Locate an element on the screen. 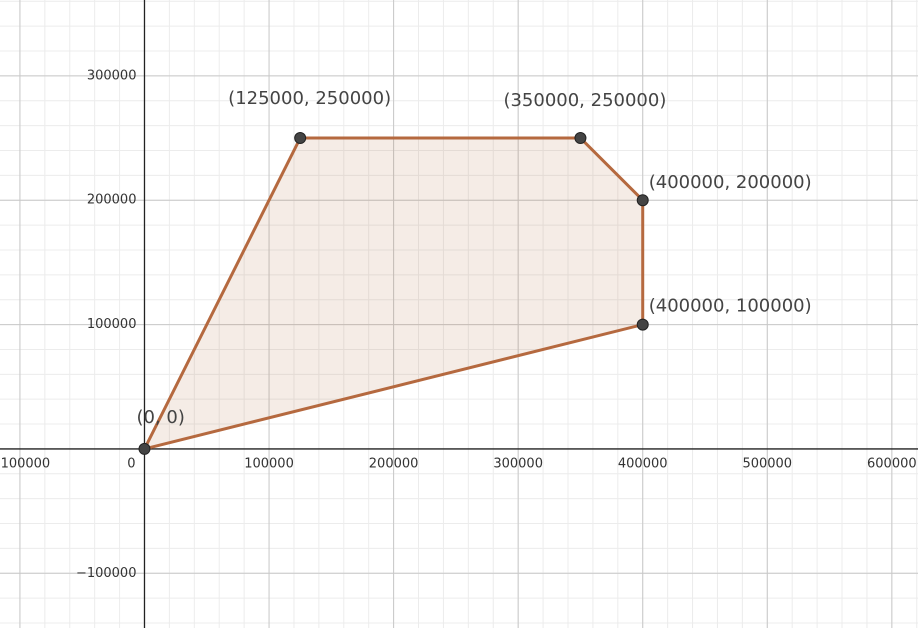  x-tick-label: 300000 is located at coordinates (518, 463).